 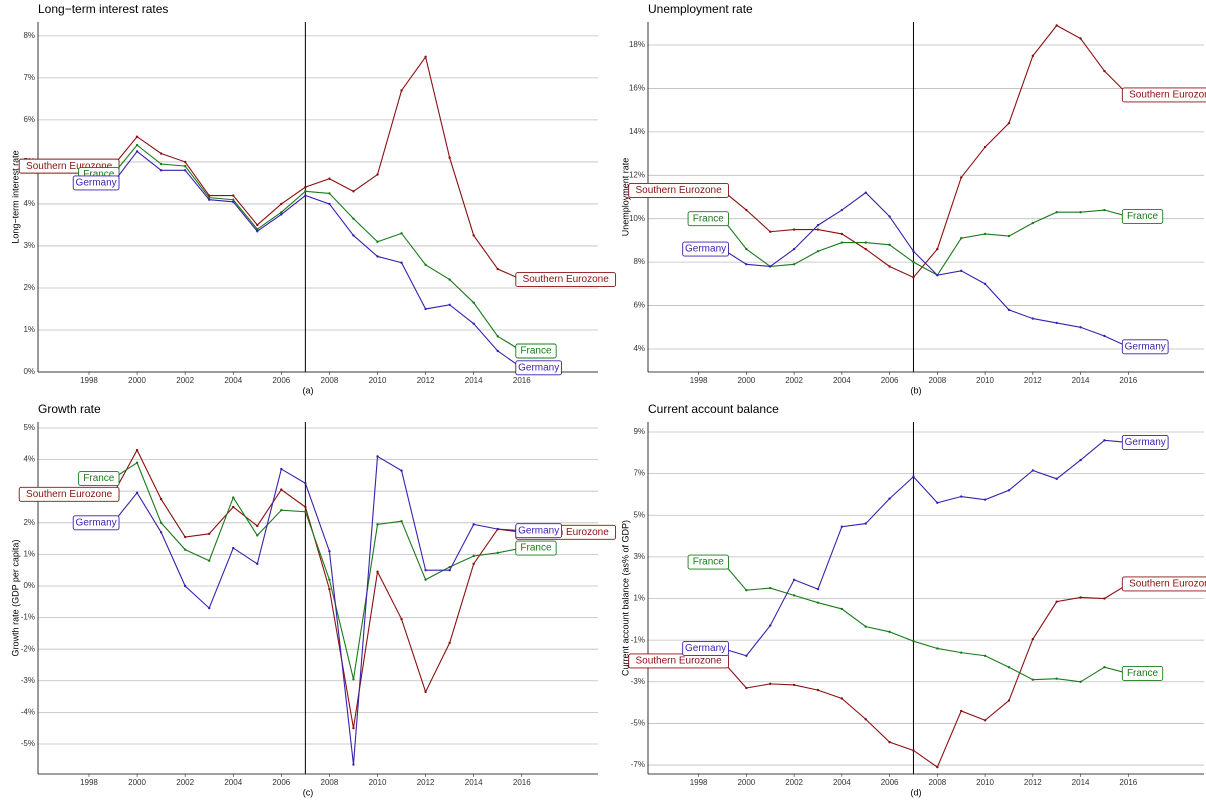 What do you see at coordinates (1167, 95) in the screenshot?
I see `series-label-end: Southern Eurozone` at bounding box center [1167, 95].